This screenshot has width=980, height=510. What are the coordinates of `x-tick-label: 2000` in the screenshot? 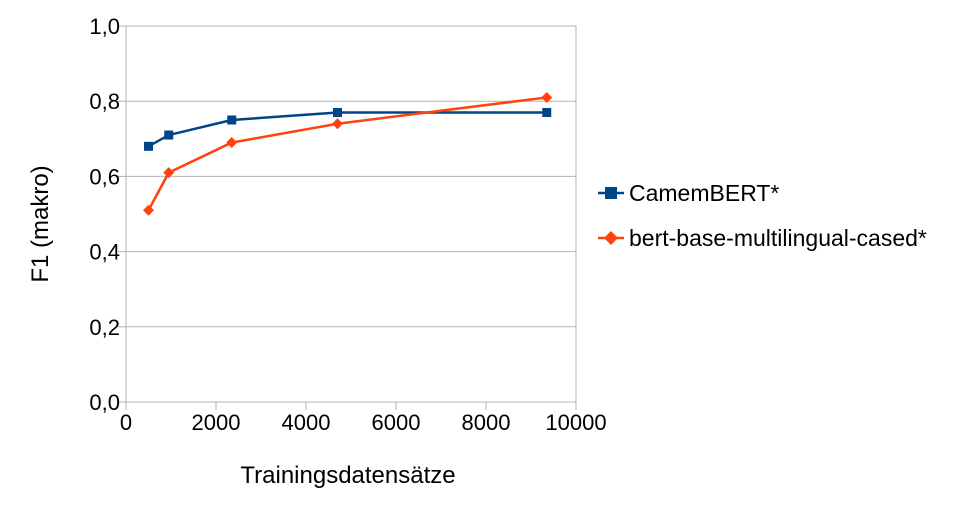 It's located at (216, 422).